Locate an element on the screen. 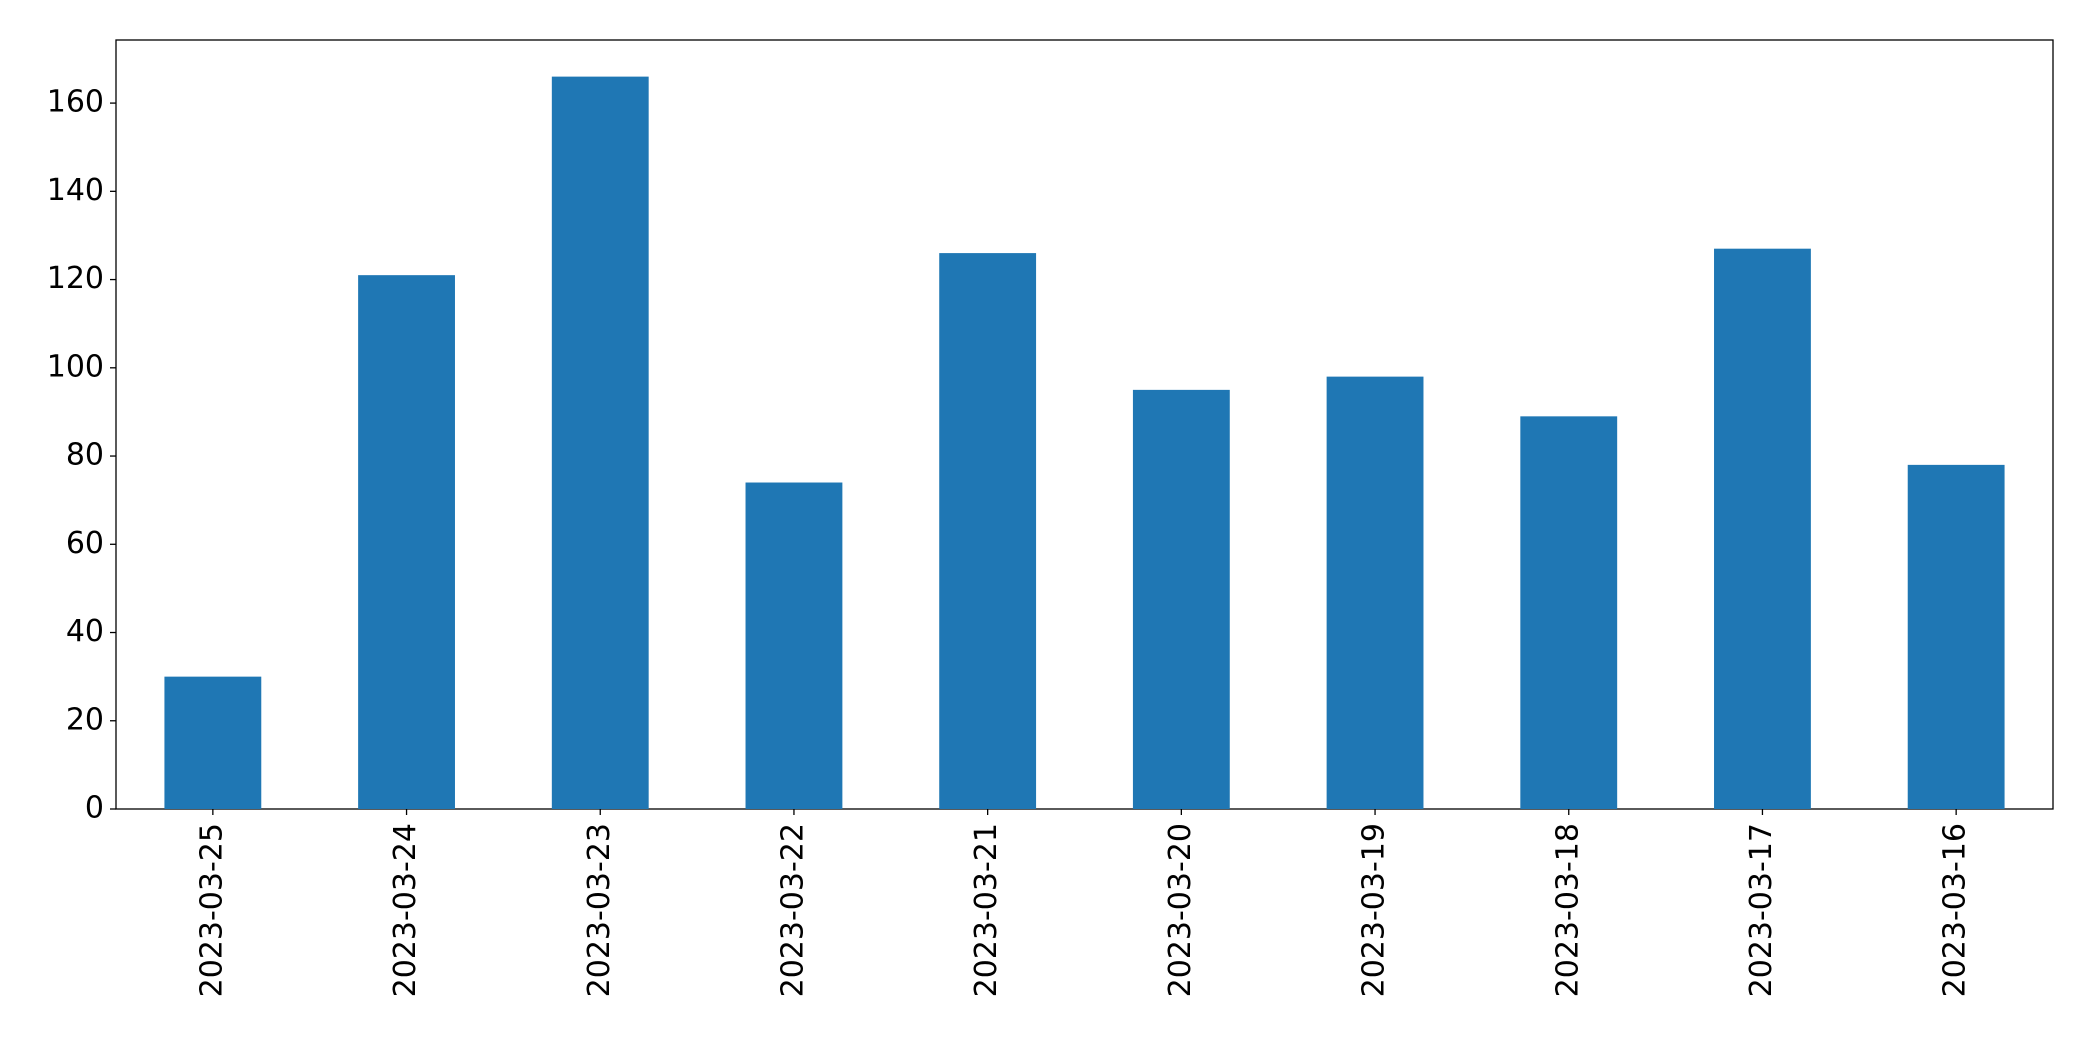 This screenshot has width=2093, height=1061. y-tick-label: 160 is located at coordinates (75, 102).